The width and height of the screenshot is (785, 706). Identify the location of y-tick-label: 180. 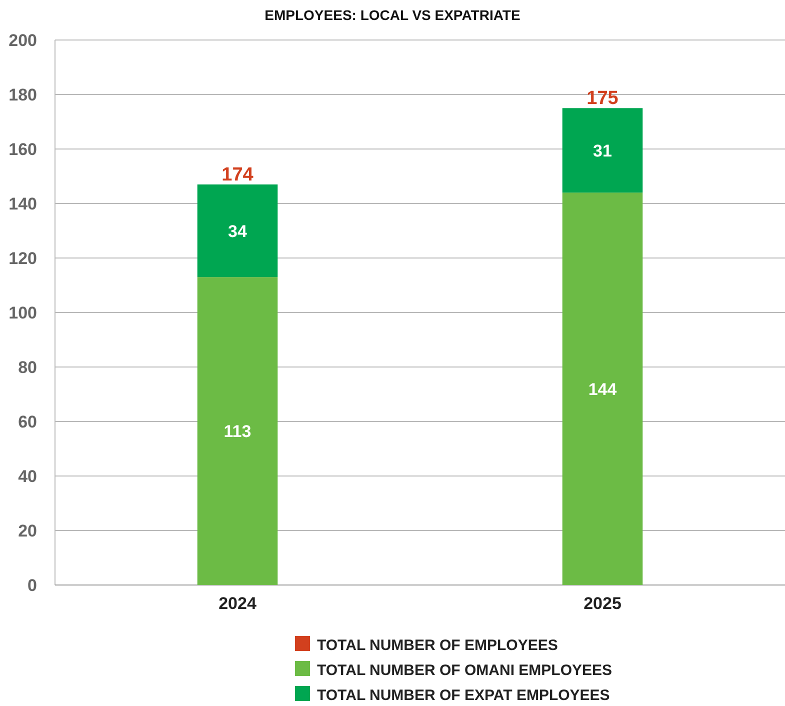
(22, 95).